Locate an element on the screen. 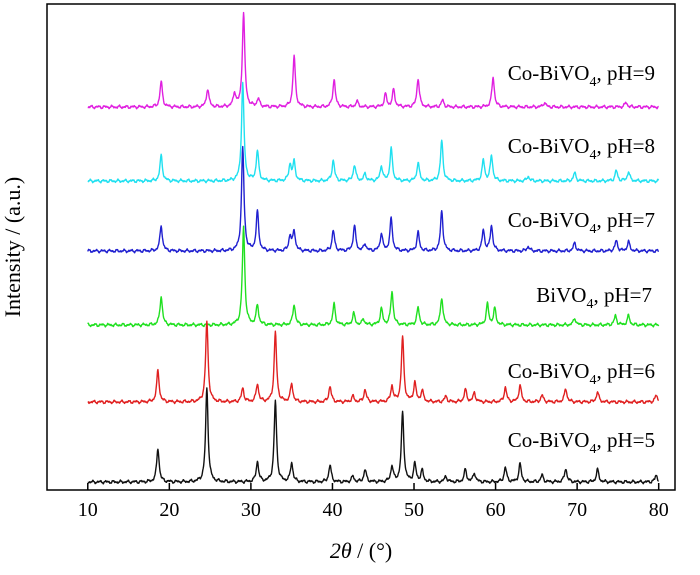 The width and height of the screenshot is (700, 575). series-label-6: Co-BiVO4, pH=5 is located at coordinates (581, 442).